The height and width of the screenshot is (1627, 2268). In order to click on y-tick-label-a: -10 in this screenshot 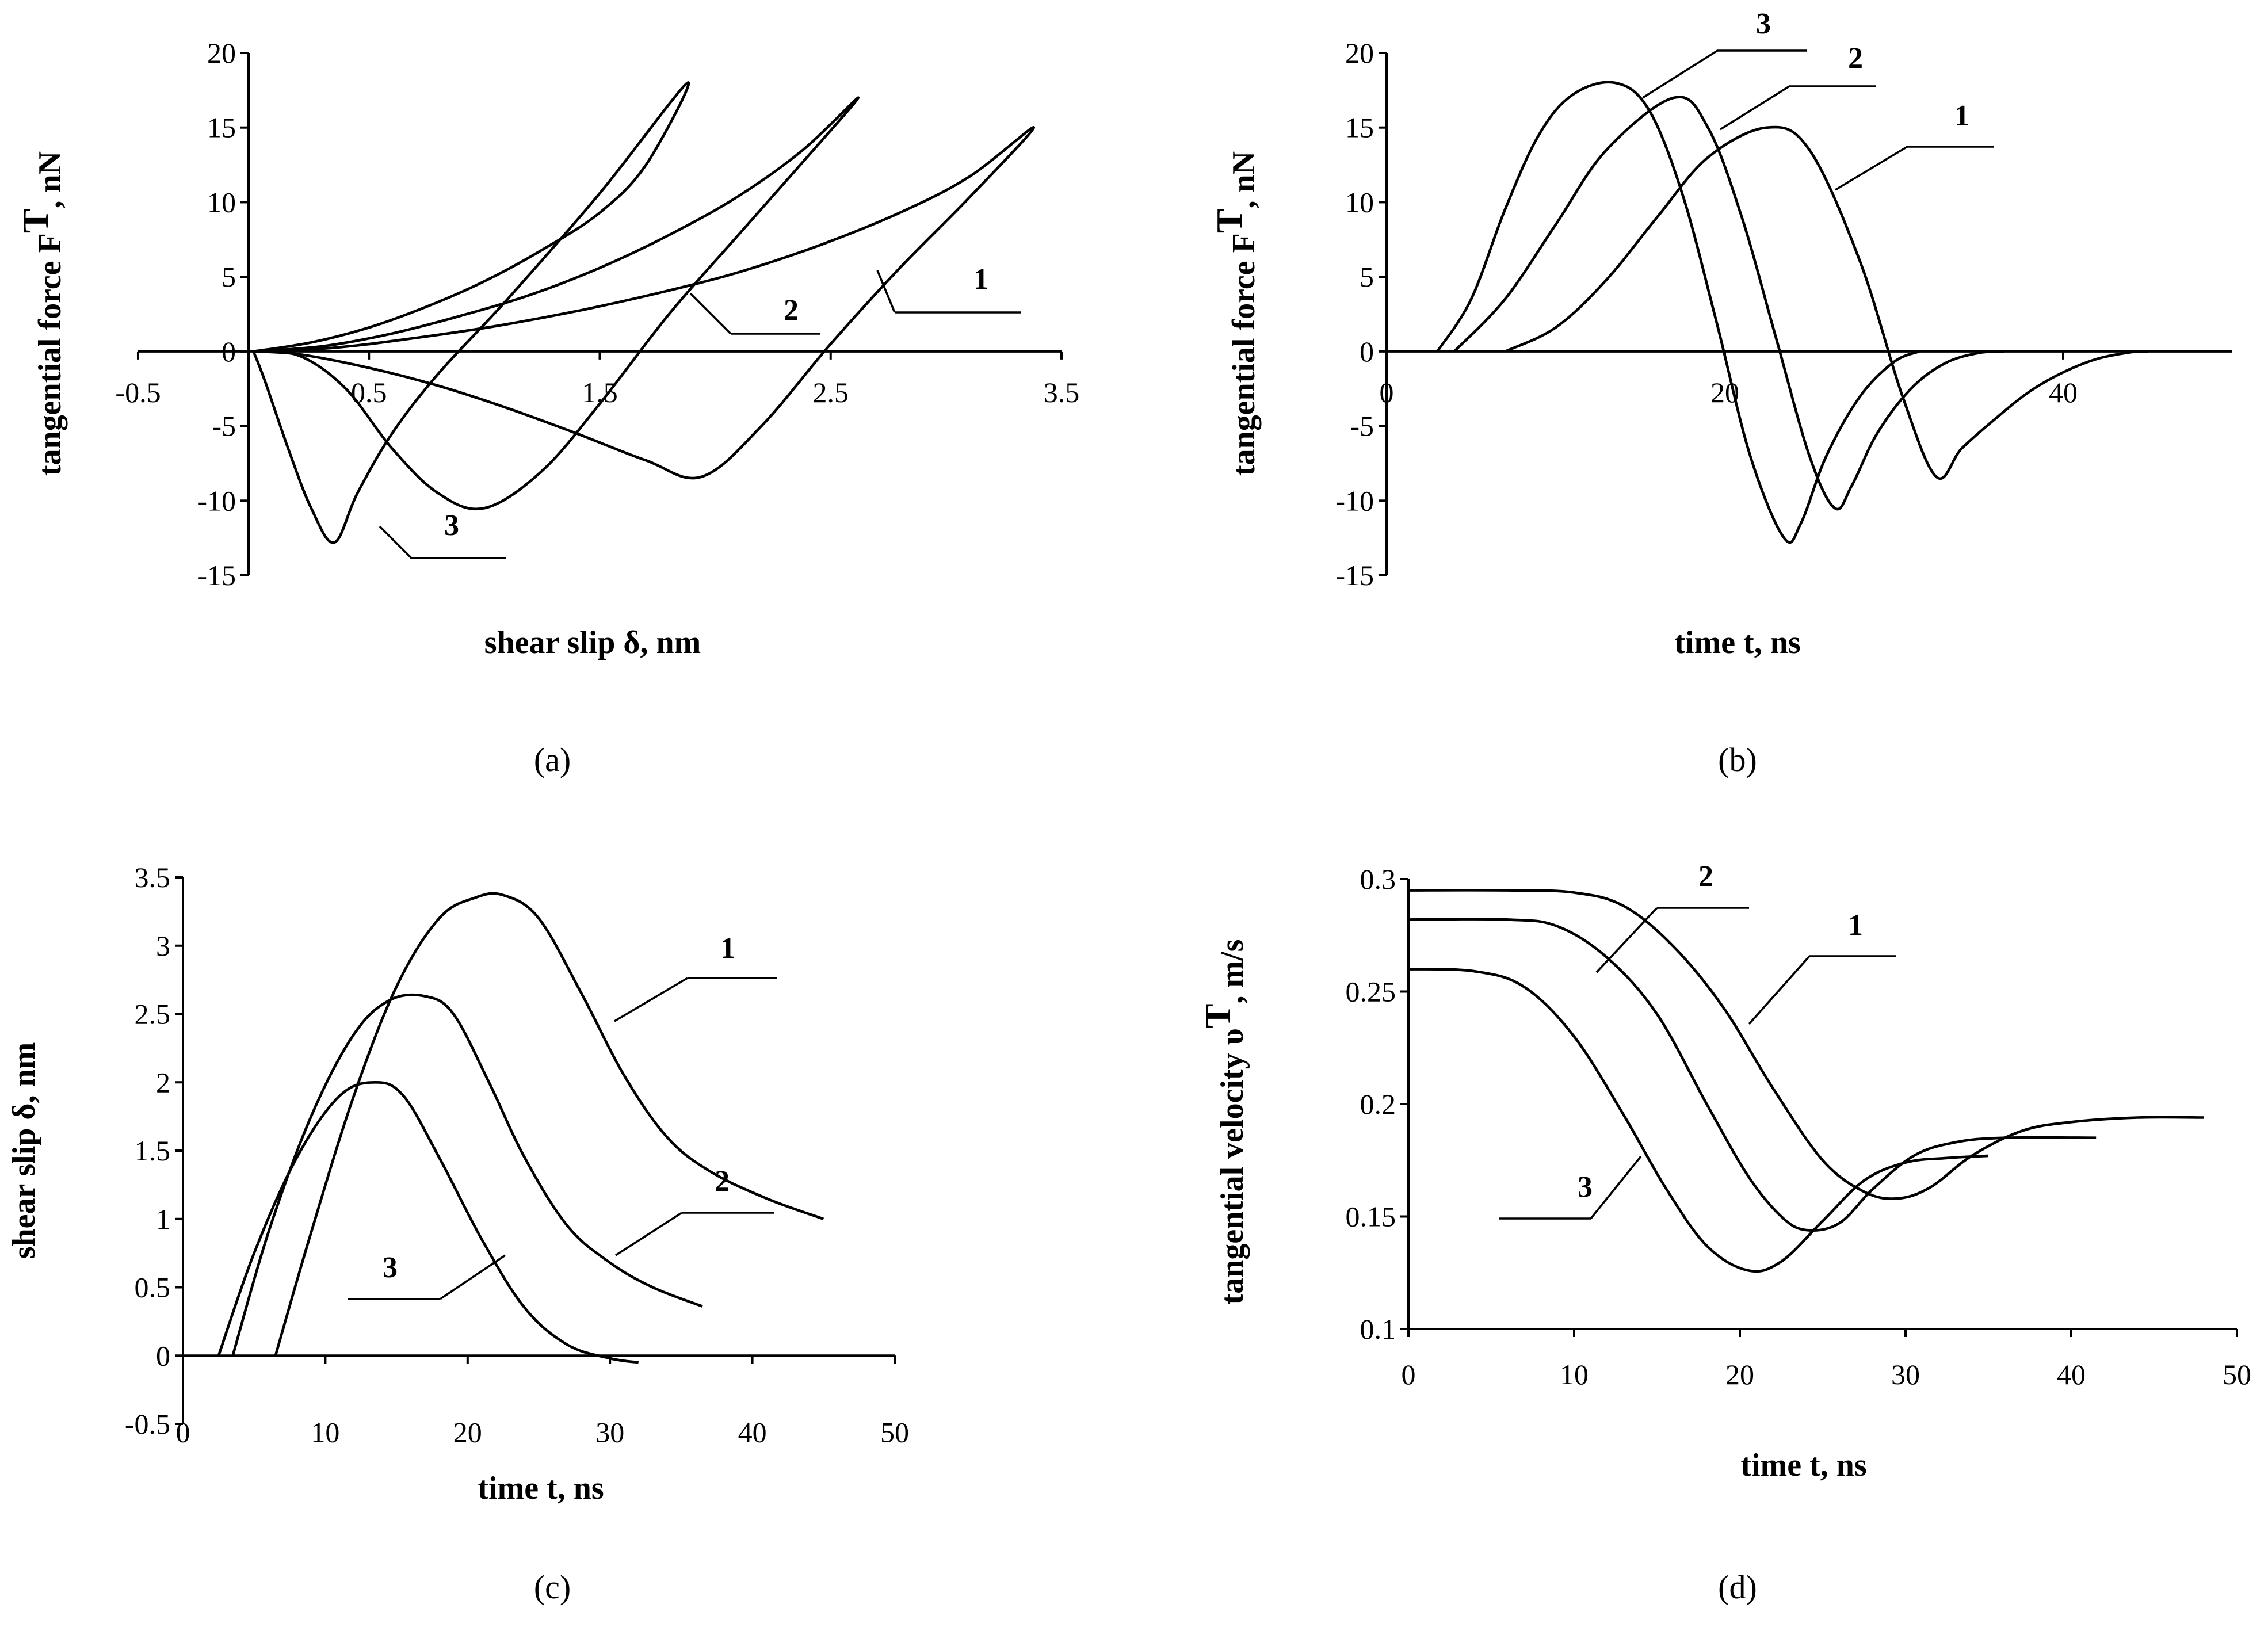, I will do `click(216, 500)`.